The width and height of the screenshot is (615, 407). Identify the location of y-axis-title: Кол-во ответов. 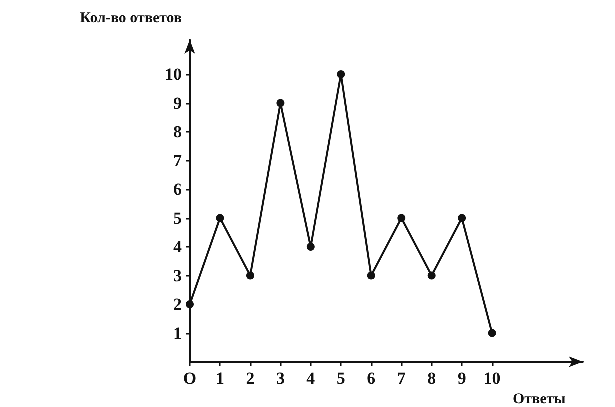
(131, 18).